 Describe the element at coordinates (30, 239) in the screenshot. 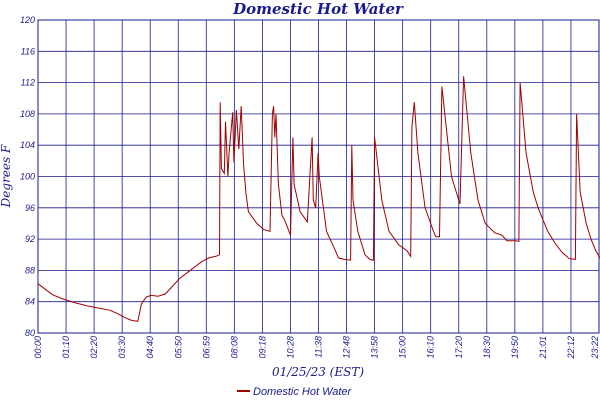

I see `y-tick-label: 92` at that location.